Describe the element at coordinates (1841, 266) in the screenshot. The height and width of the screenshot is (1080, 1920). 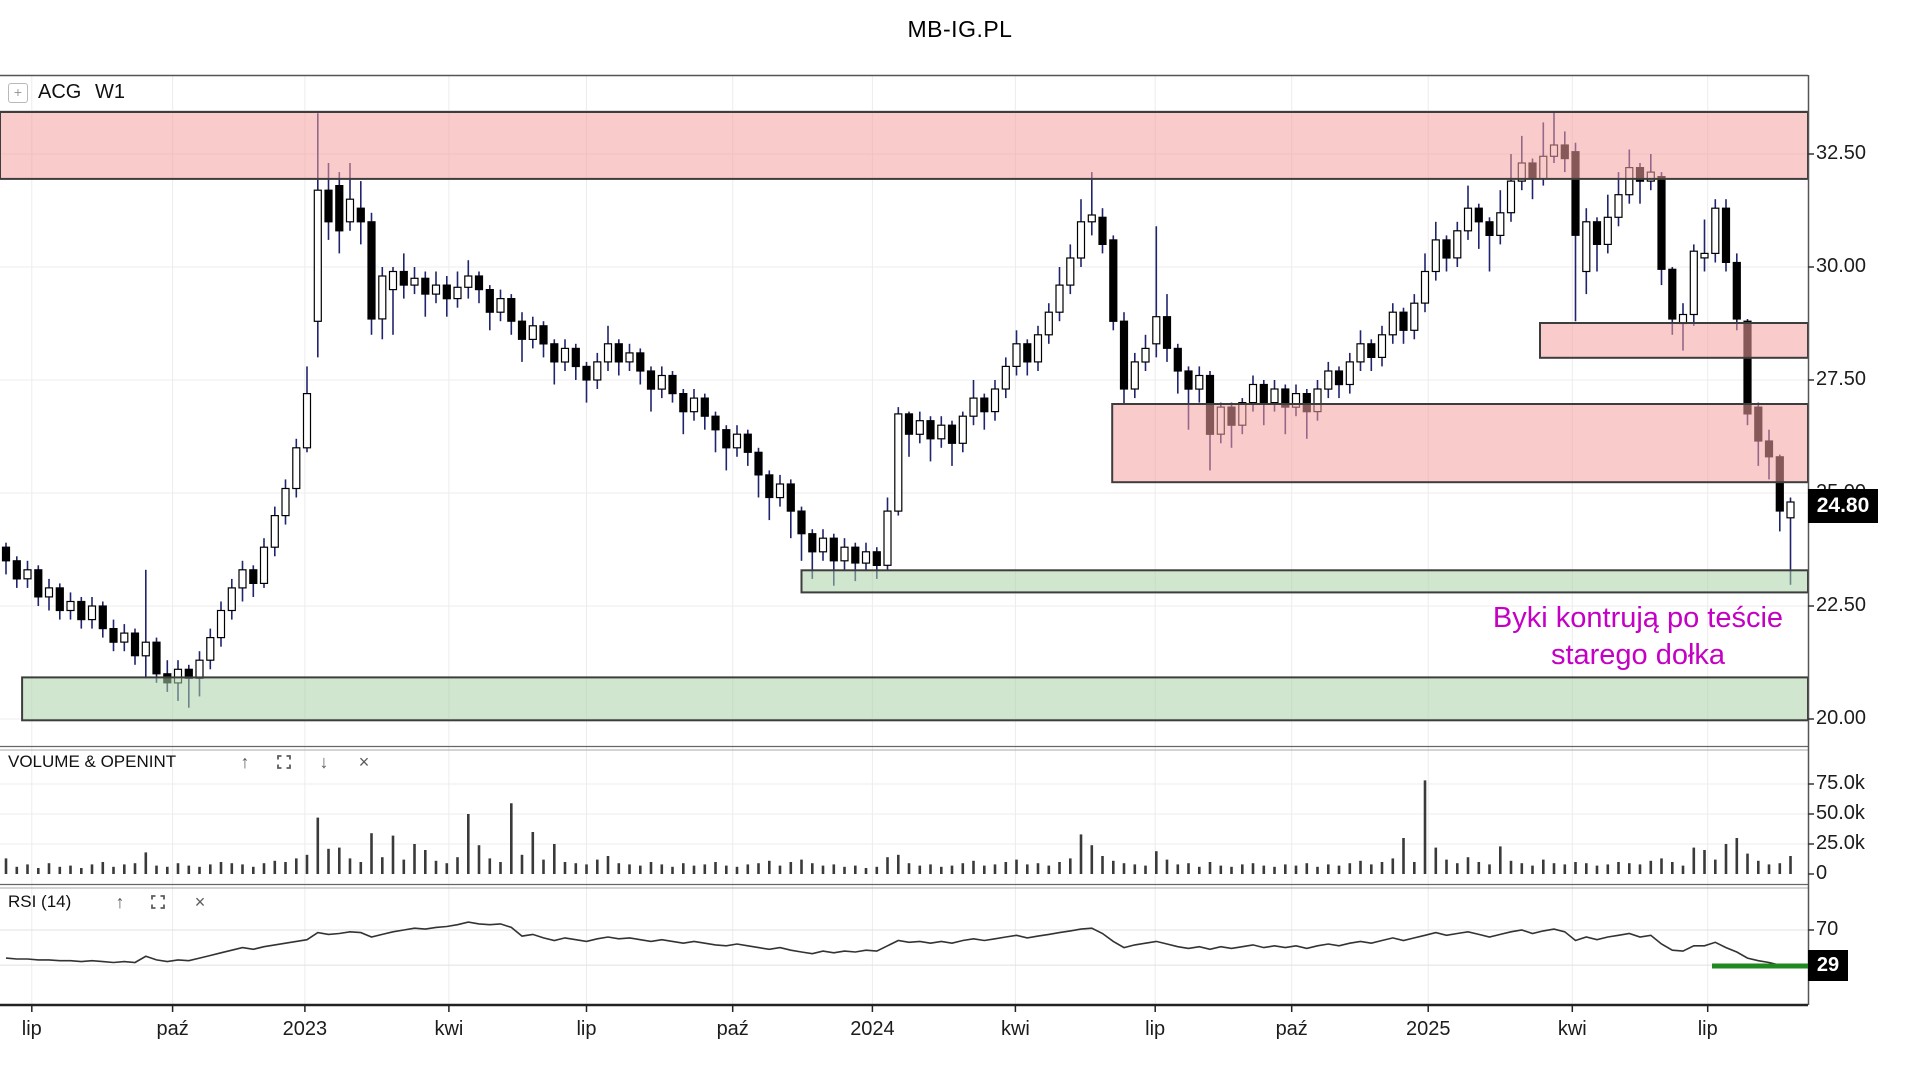
I see `price-tick-label: 30.00` at that location.